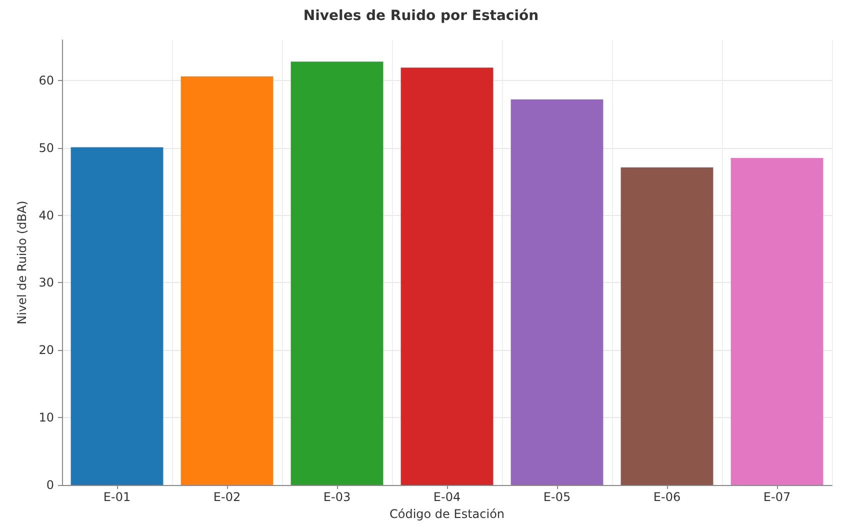  Describe the element at coordinates (421, 16) in the screenshot. I see `chart-title: Niveles de Ruido por Estación` at that location.